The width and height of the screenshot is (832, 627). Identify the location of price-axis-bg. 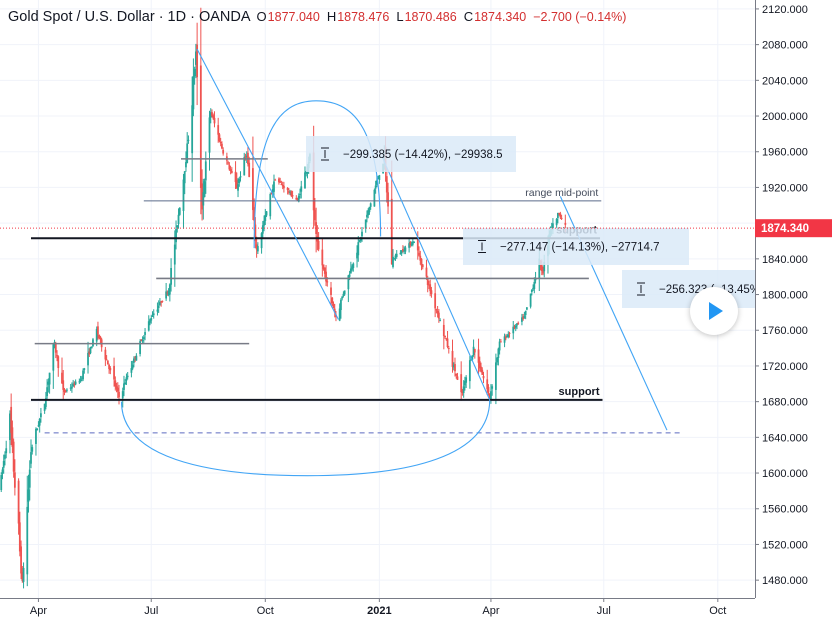
(793, 311).